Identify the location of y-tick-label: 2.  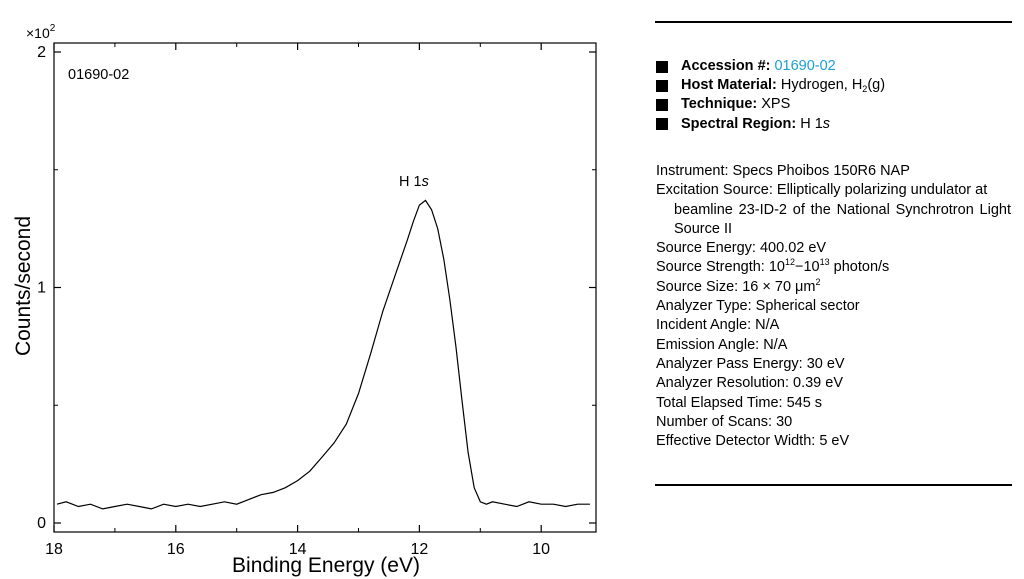
(41, 52).